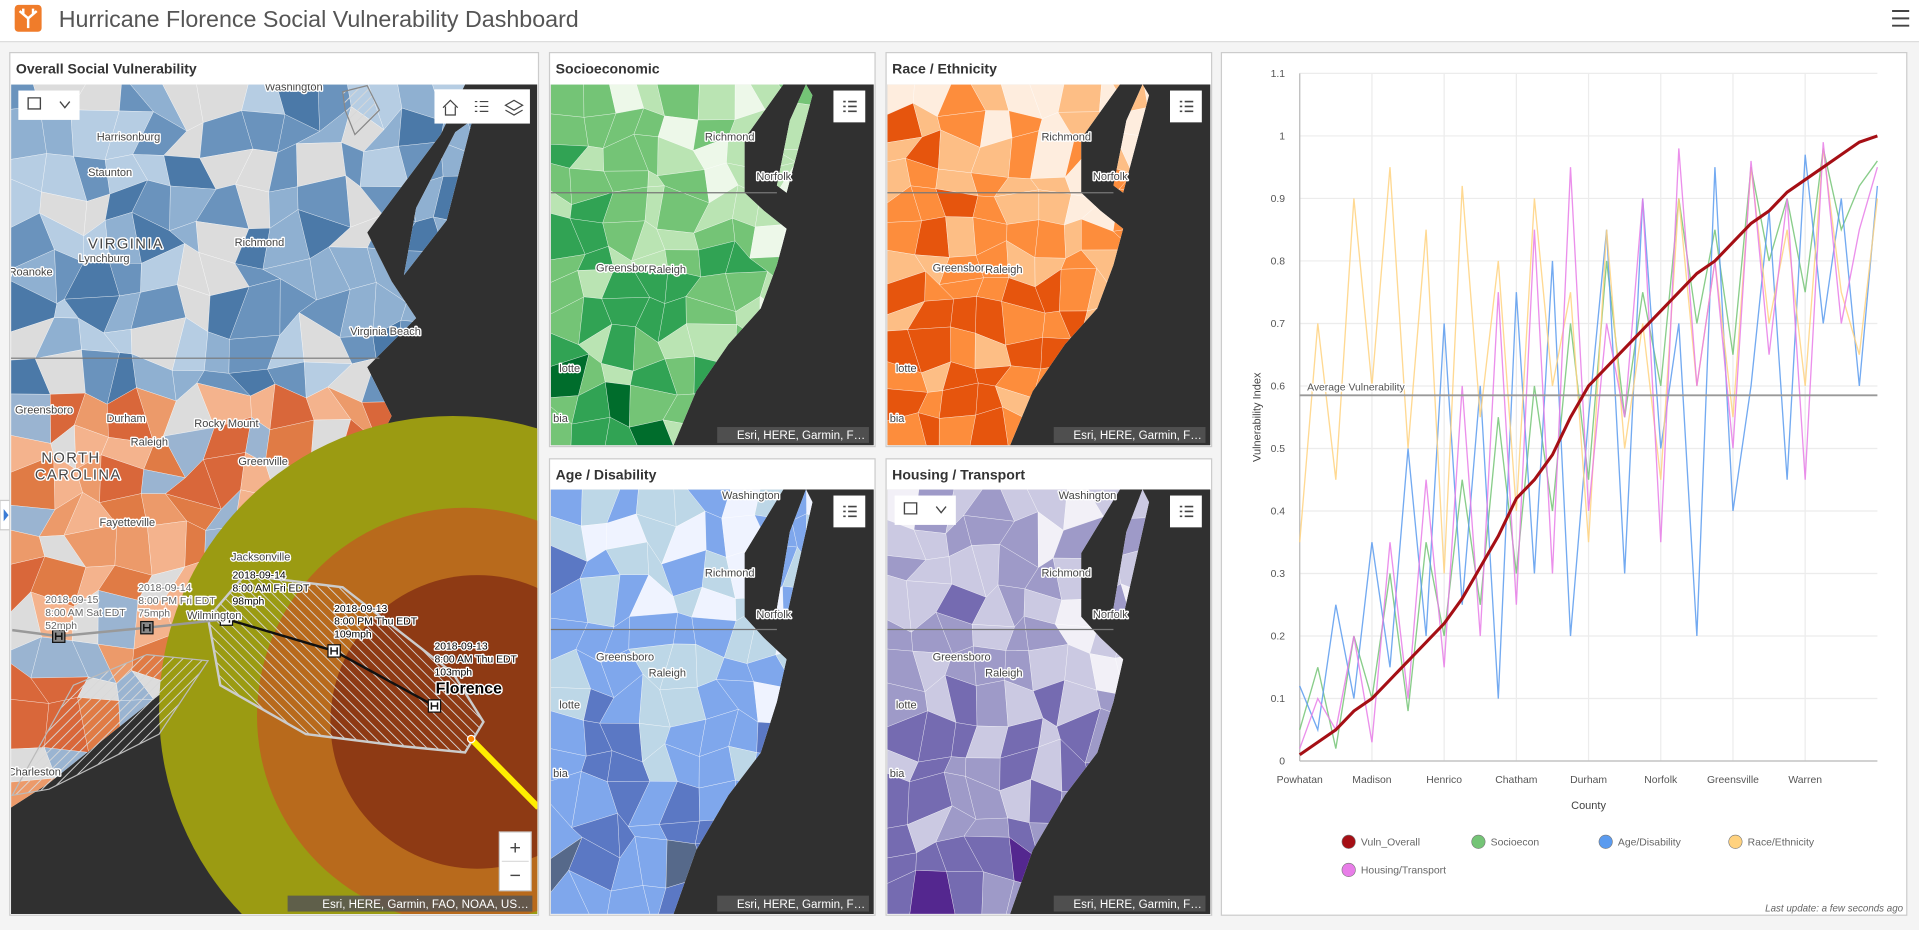  Describe the element at coordinates (958, 475) in the screenshot. I see `panel-title: Housing / Transport` at that location.